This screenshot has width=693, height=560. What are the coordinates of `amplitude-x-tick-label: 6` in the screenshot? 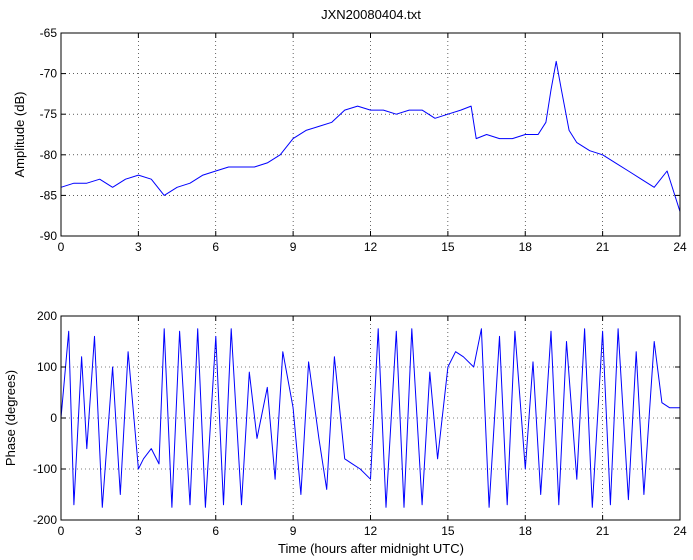 It's located at (215, 247).